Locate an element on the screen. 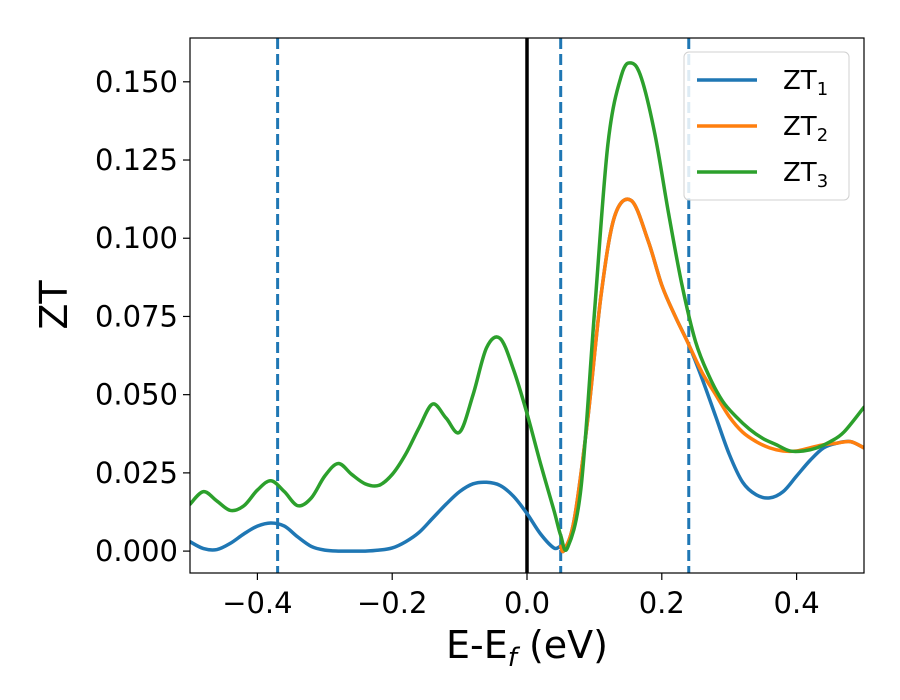 The image size is (900, 700). x-tick-label: −0.4 is located at coordinates (257, 603).